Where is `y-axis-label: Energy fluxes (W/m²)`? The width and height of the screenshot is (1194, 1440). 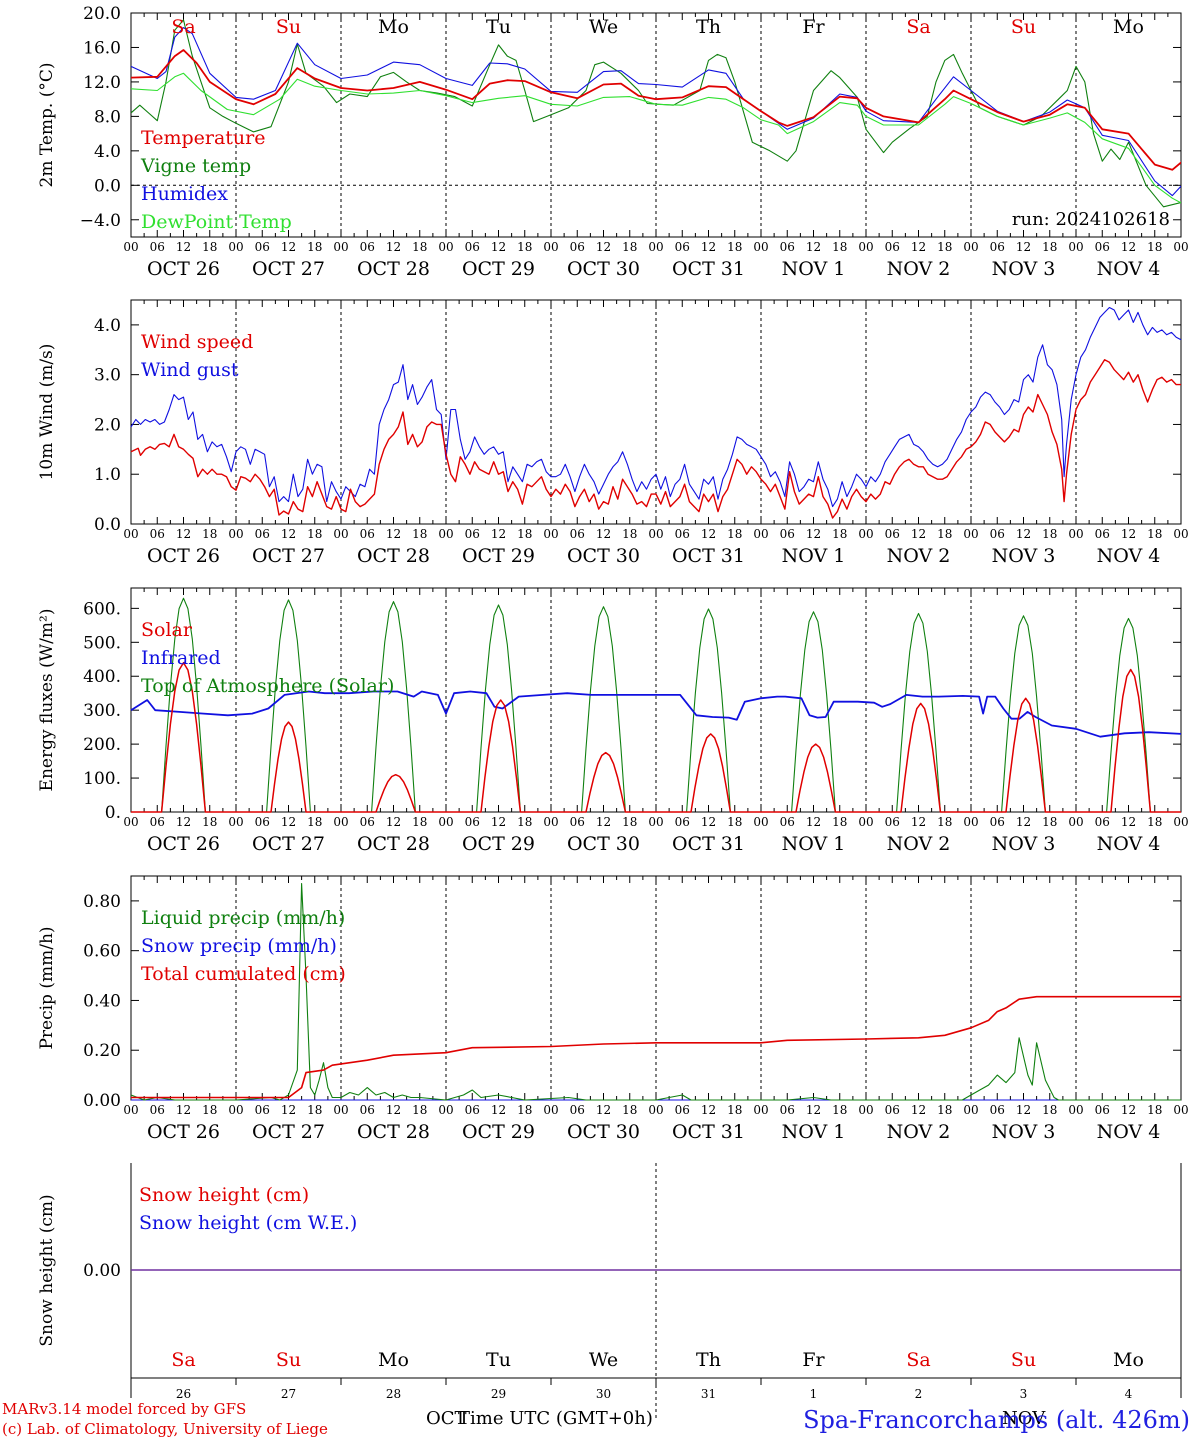
y-axis-label: Energy fluxes (W/m²) is located at coordinates (47, 700).